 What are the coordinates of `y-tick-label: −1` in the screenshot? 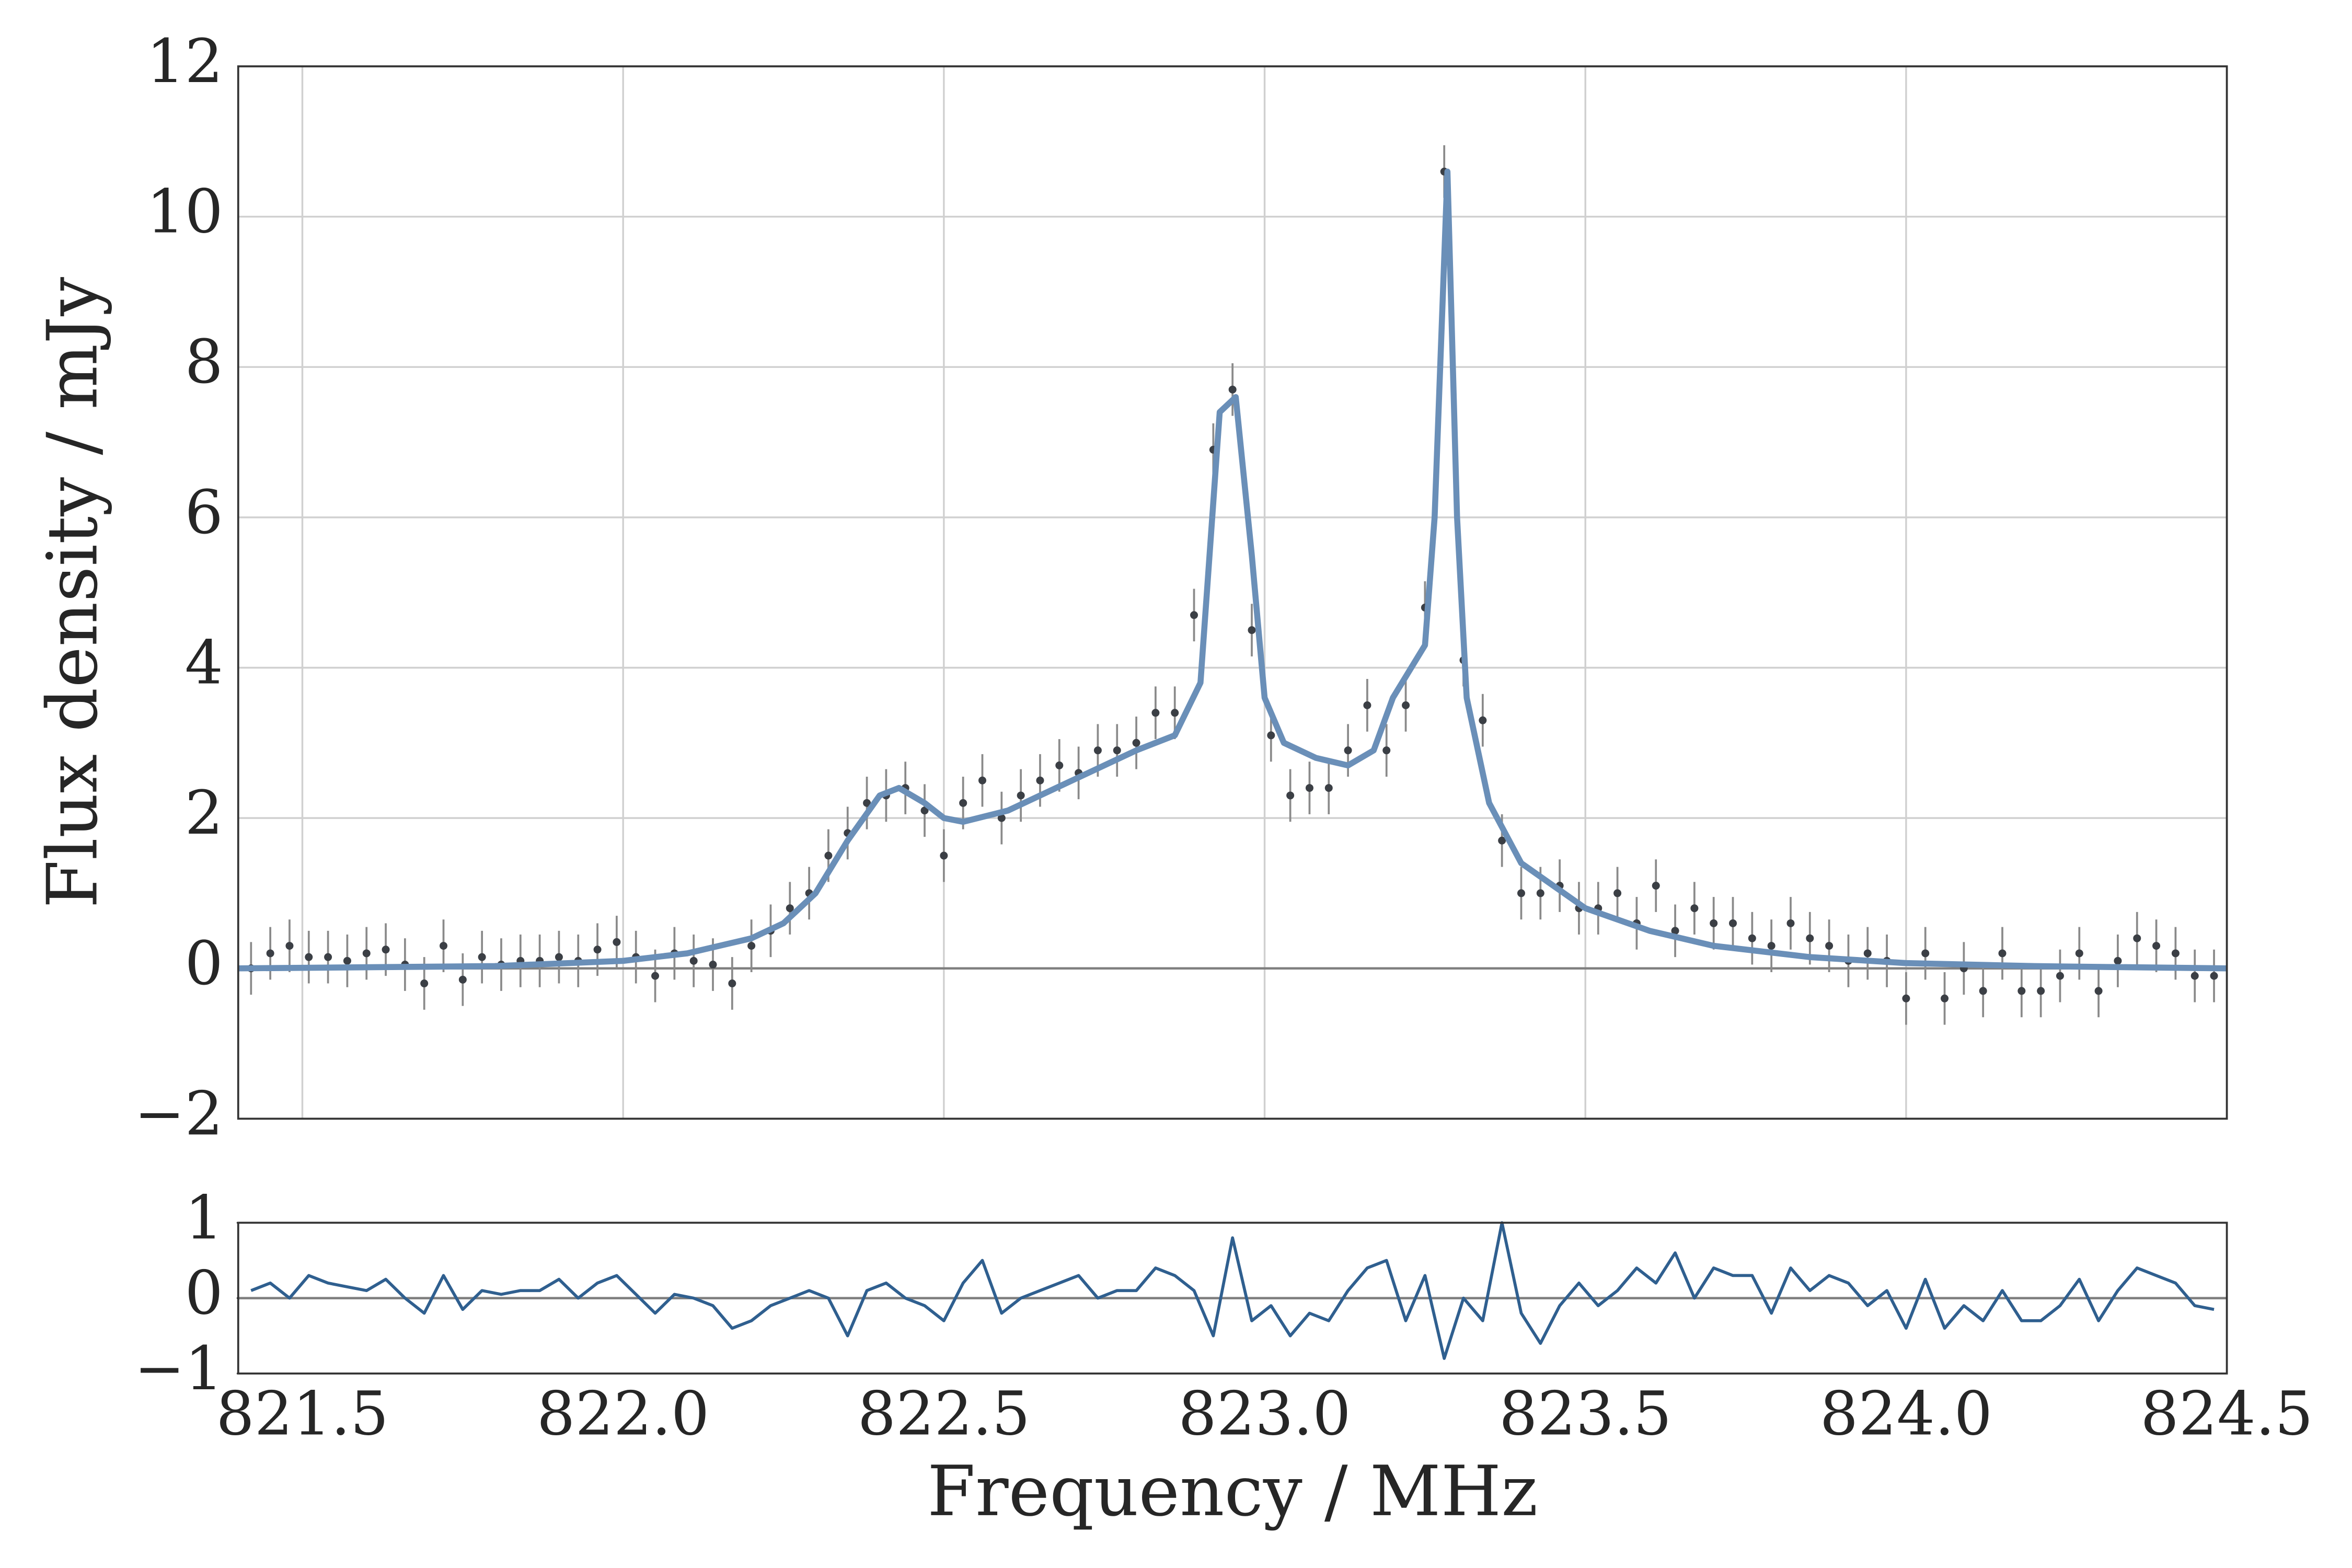 It's located at (178, 1369).